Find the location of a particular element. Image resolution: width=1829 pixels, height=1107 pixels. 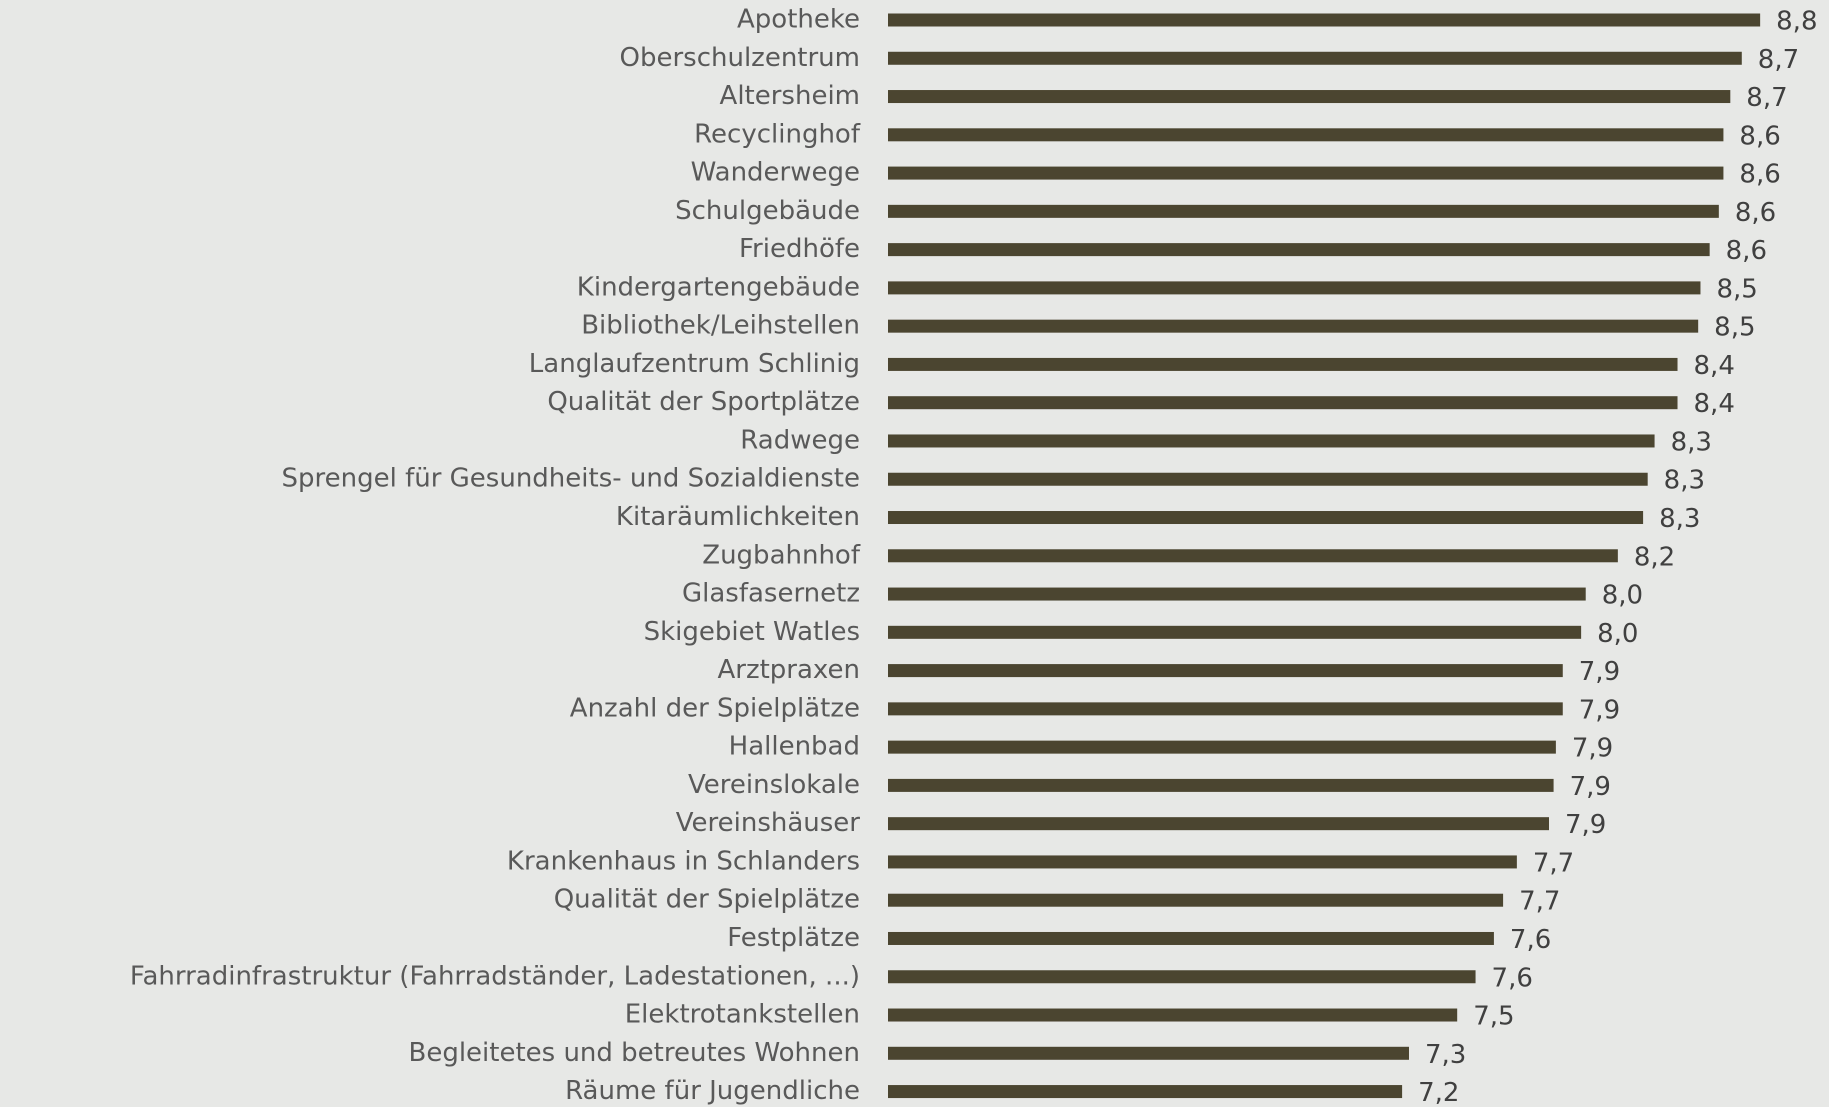

category-label: Festplätze is located at coordinates (793, 938).